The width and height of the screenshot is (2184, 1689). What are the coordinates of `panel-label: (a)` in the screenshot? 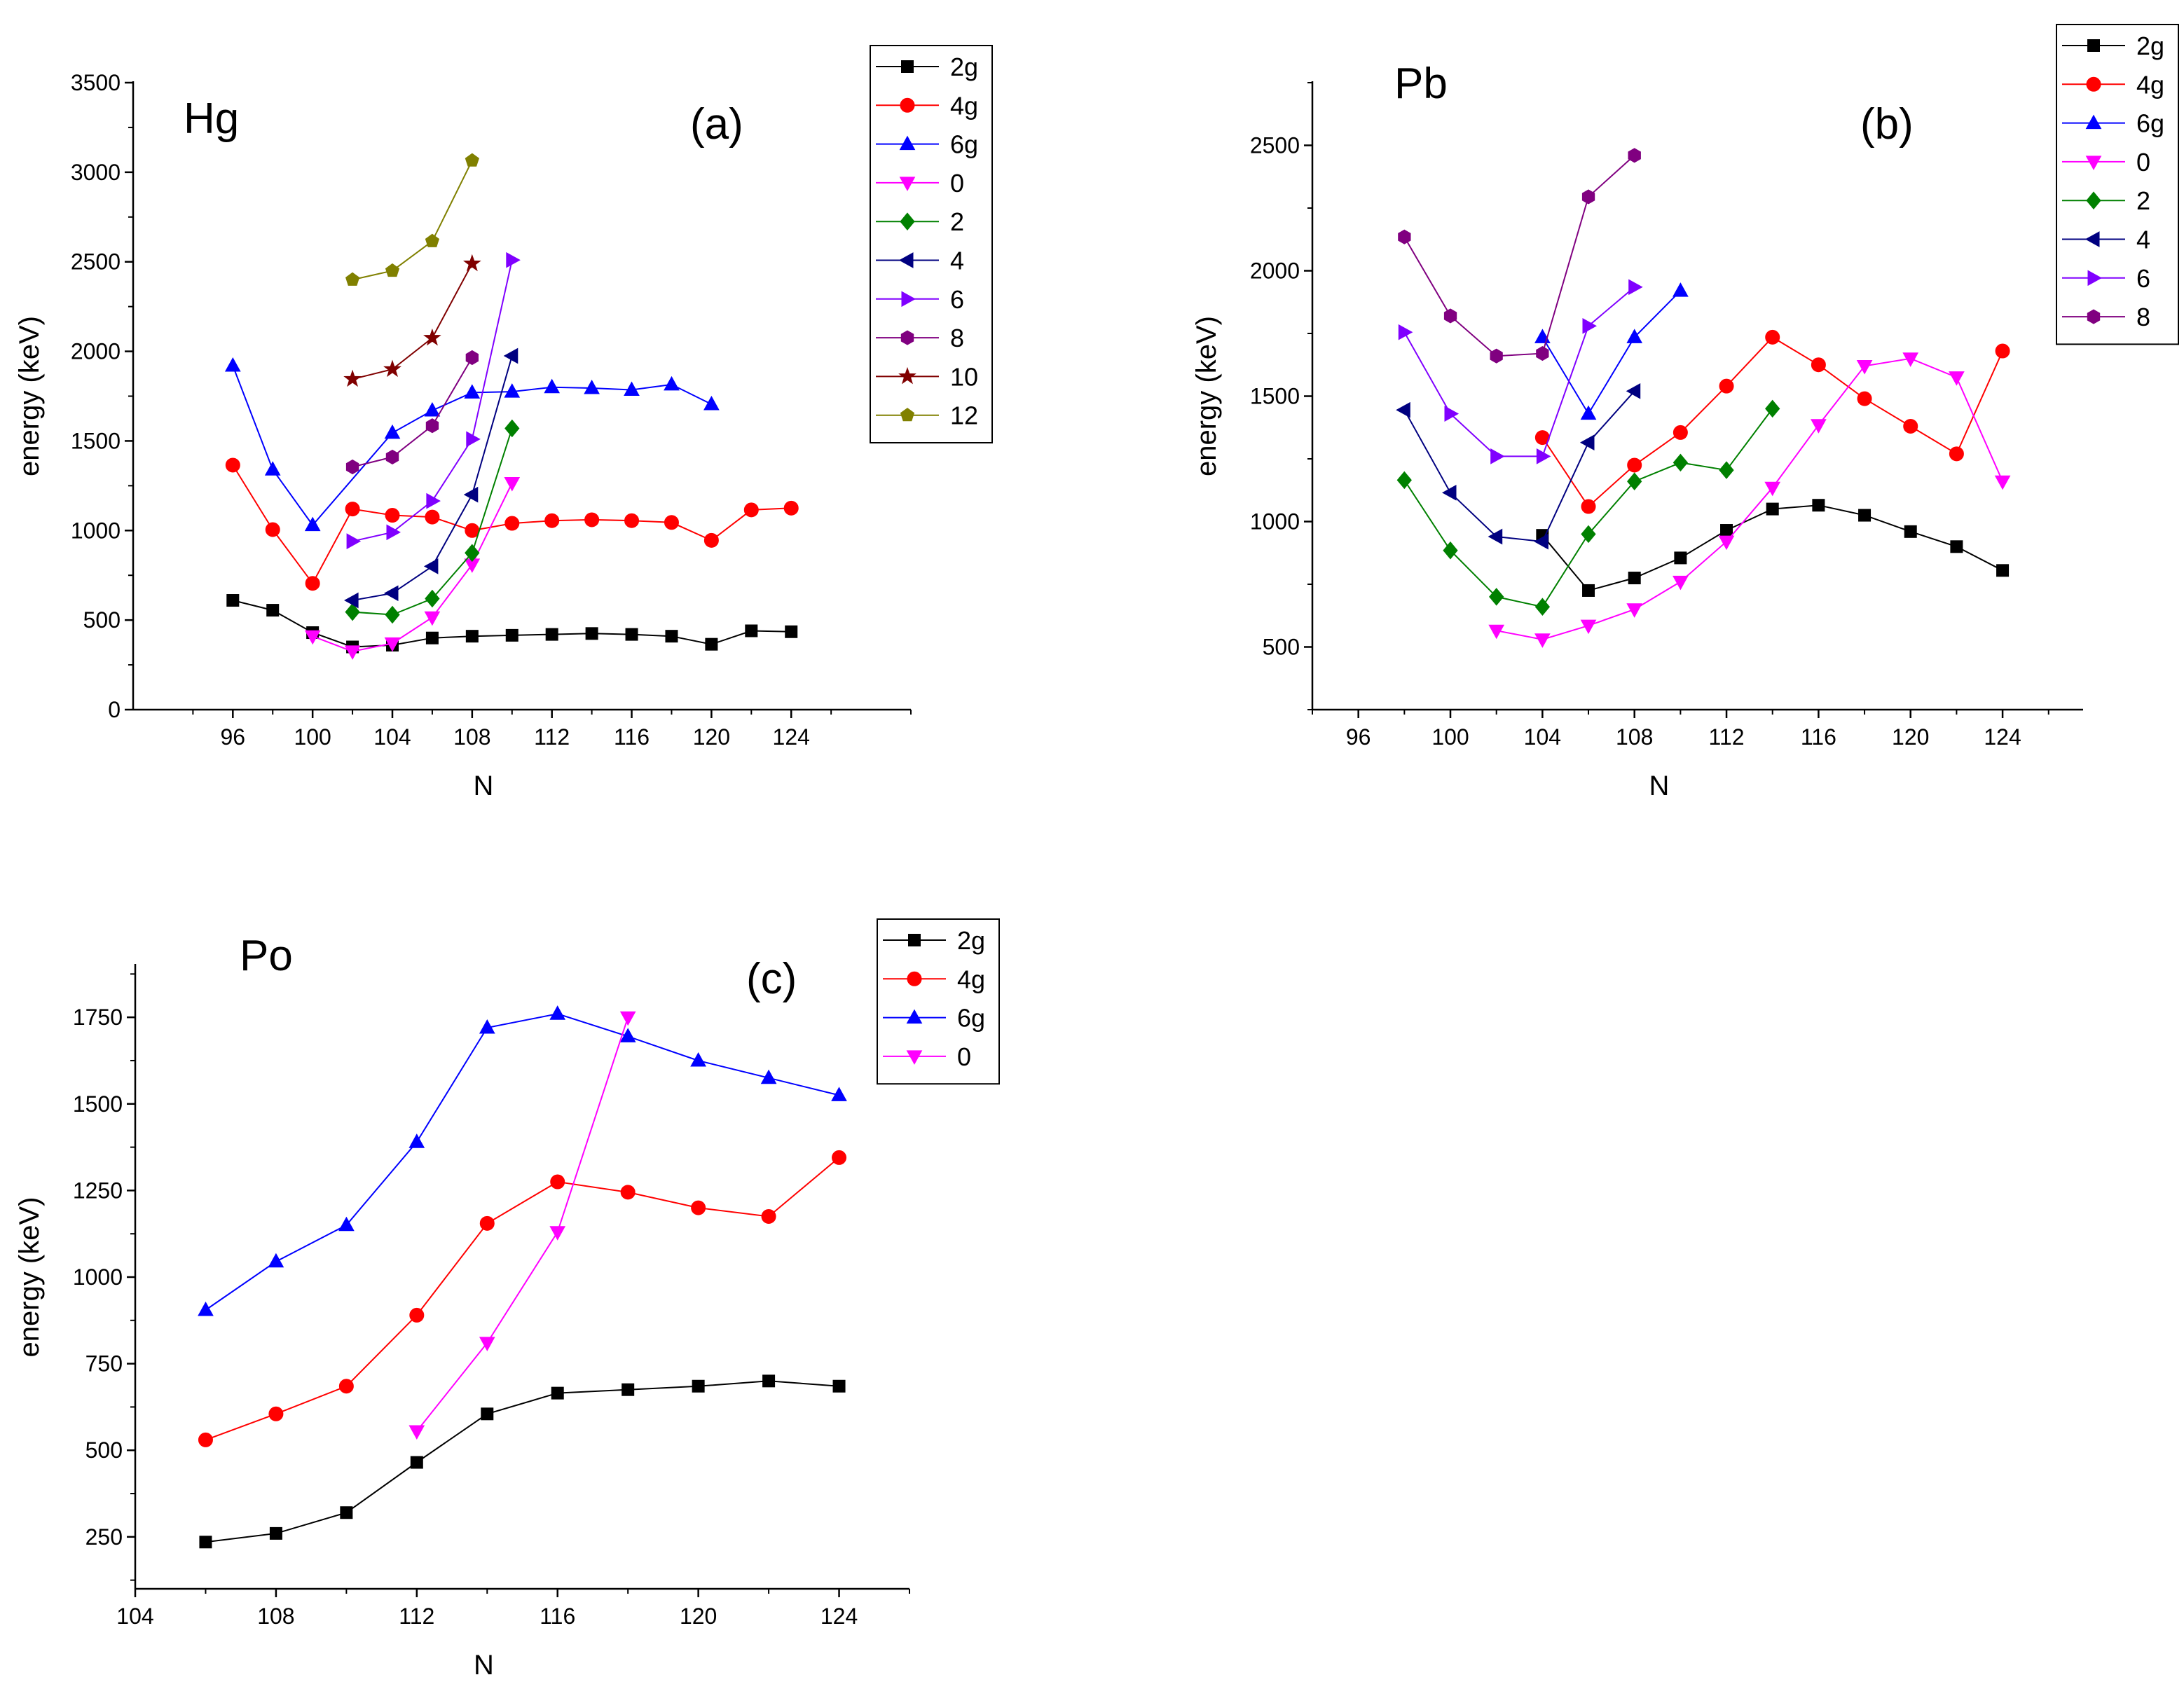 It's located at (716, 124).